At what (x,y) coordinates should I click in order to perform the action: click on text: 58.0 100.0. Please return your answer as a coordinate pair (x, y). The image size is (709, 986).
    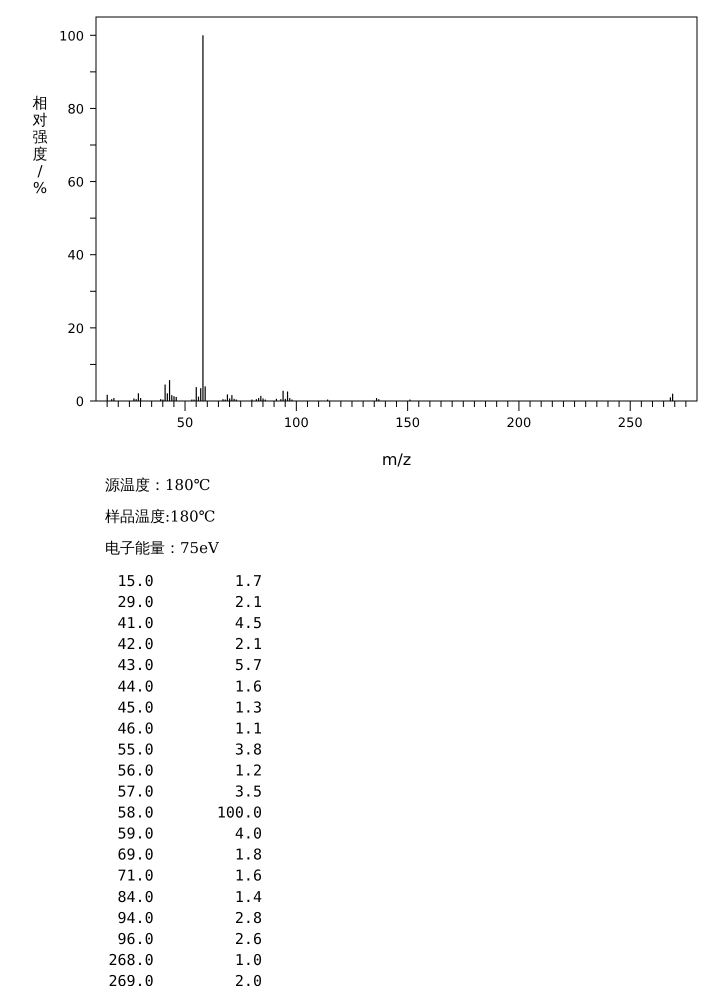
    Looking at the image, I should click on (185, 813).